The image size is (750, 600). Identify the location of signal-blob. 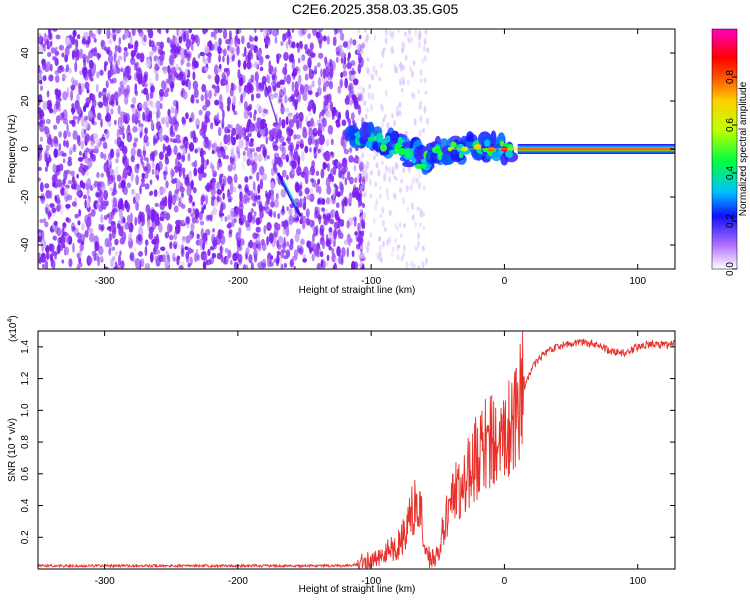
(422, 166).